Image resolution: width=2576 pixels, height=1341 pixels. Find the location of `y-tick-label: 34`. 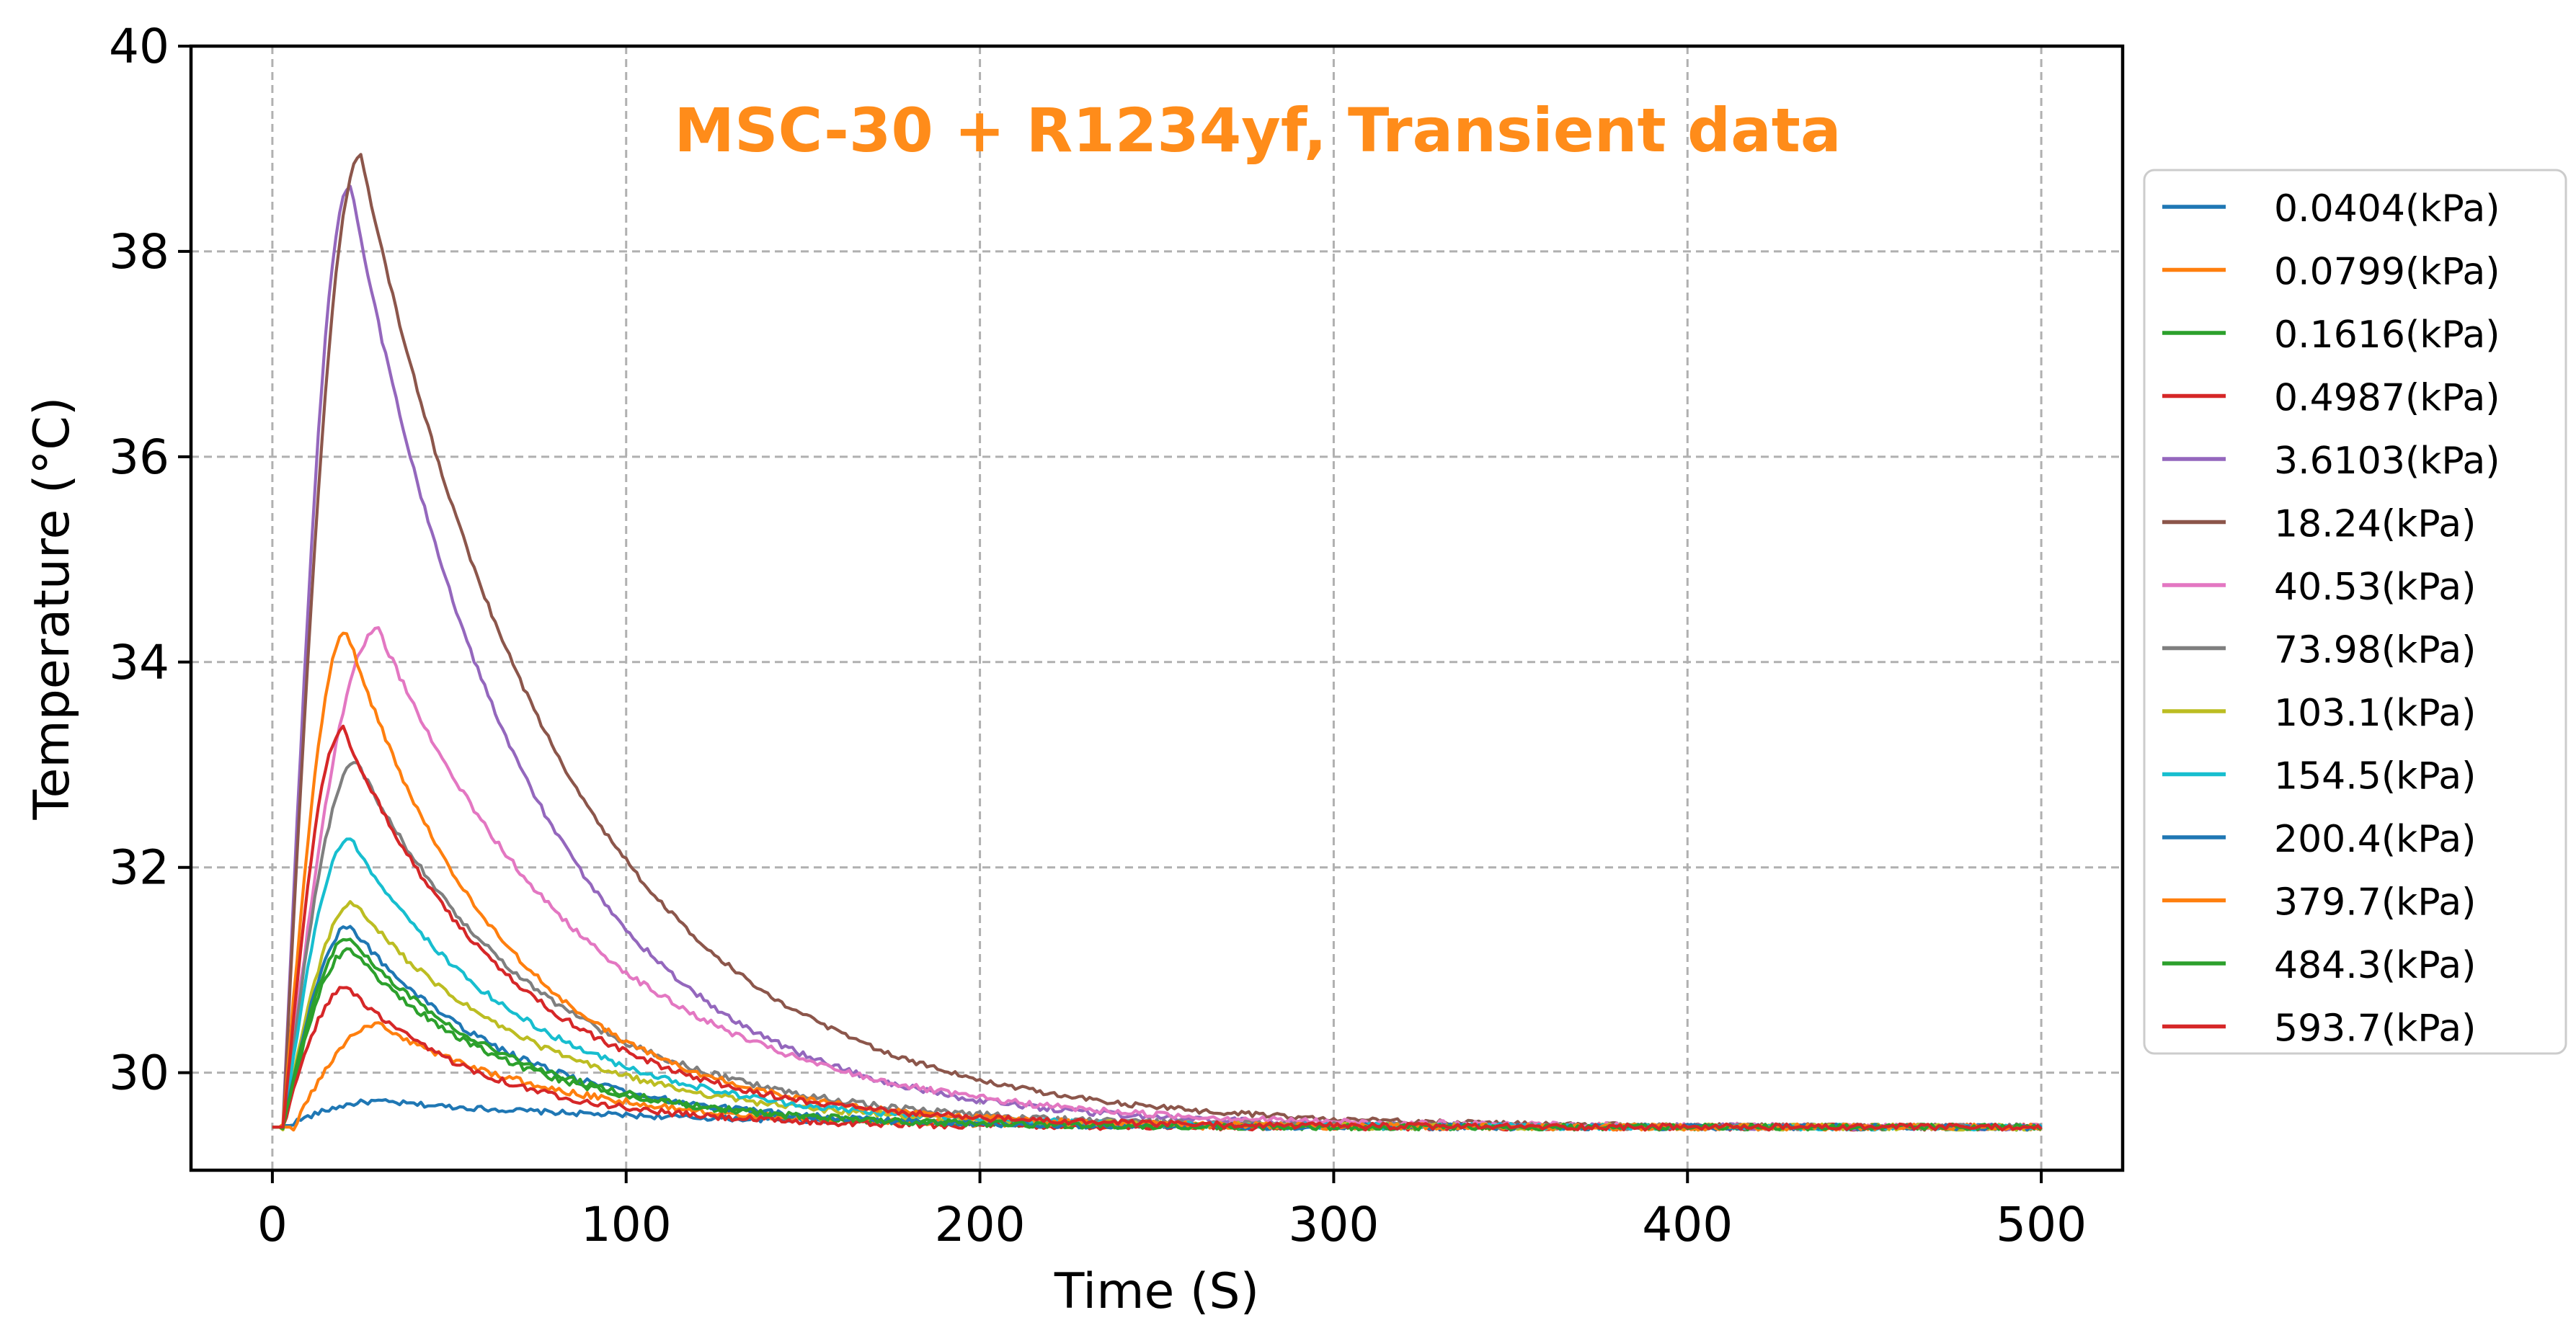

y-tick-label: 34 is located at coordinates (139, 662).